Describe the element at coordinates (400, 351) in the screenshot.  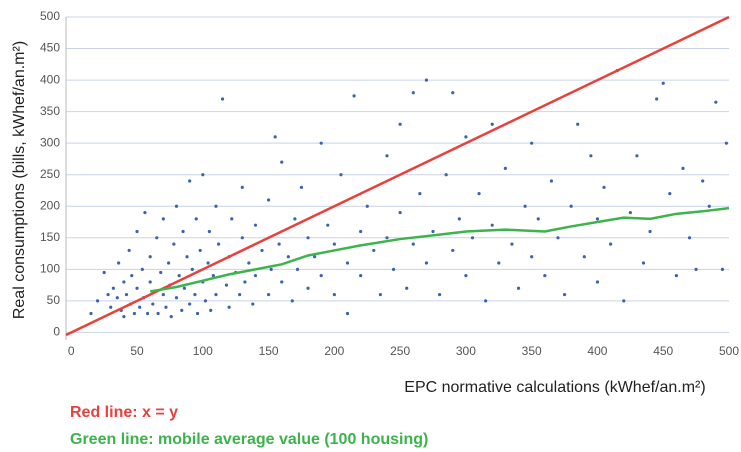
I see `x-tick-label: 250` at that location.